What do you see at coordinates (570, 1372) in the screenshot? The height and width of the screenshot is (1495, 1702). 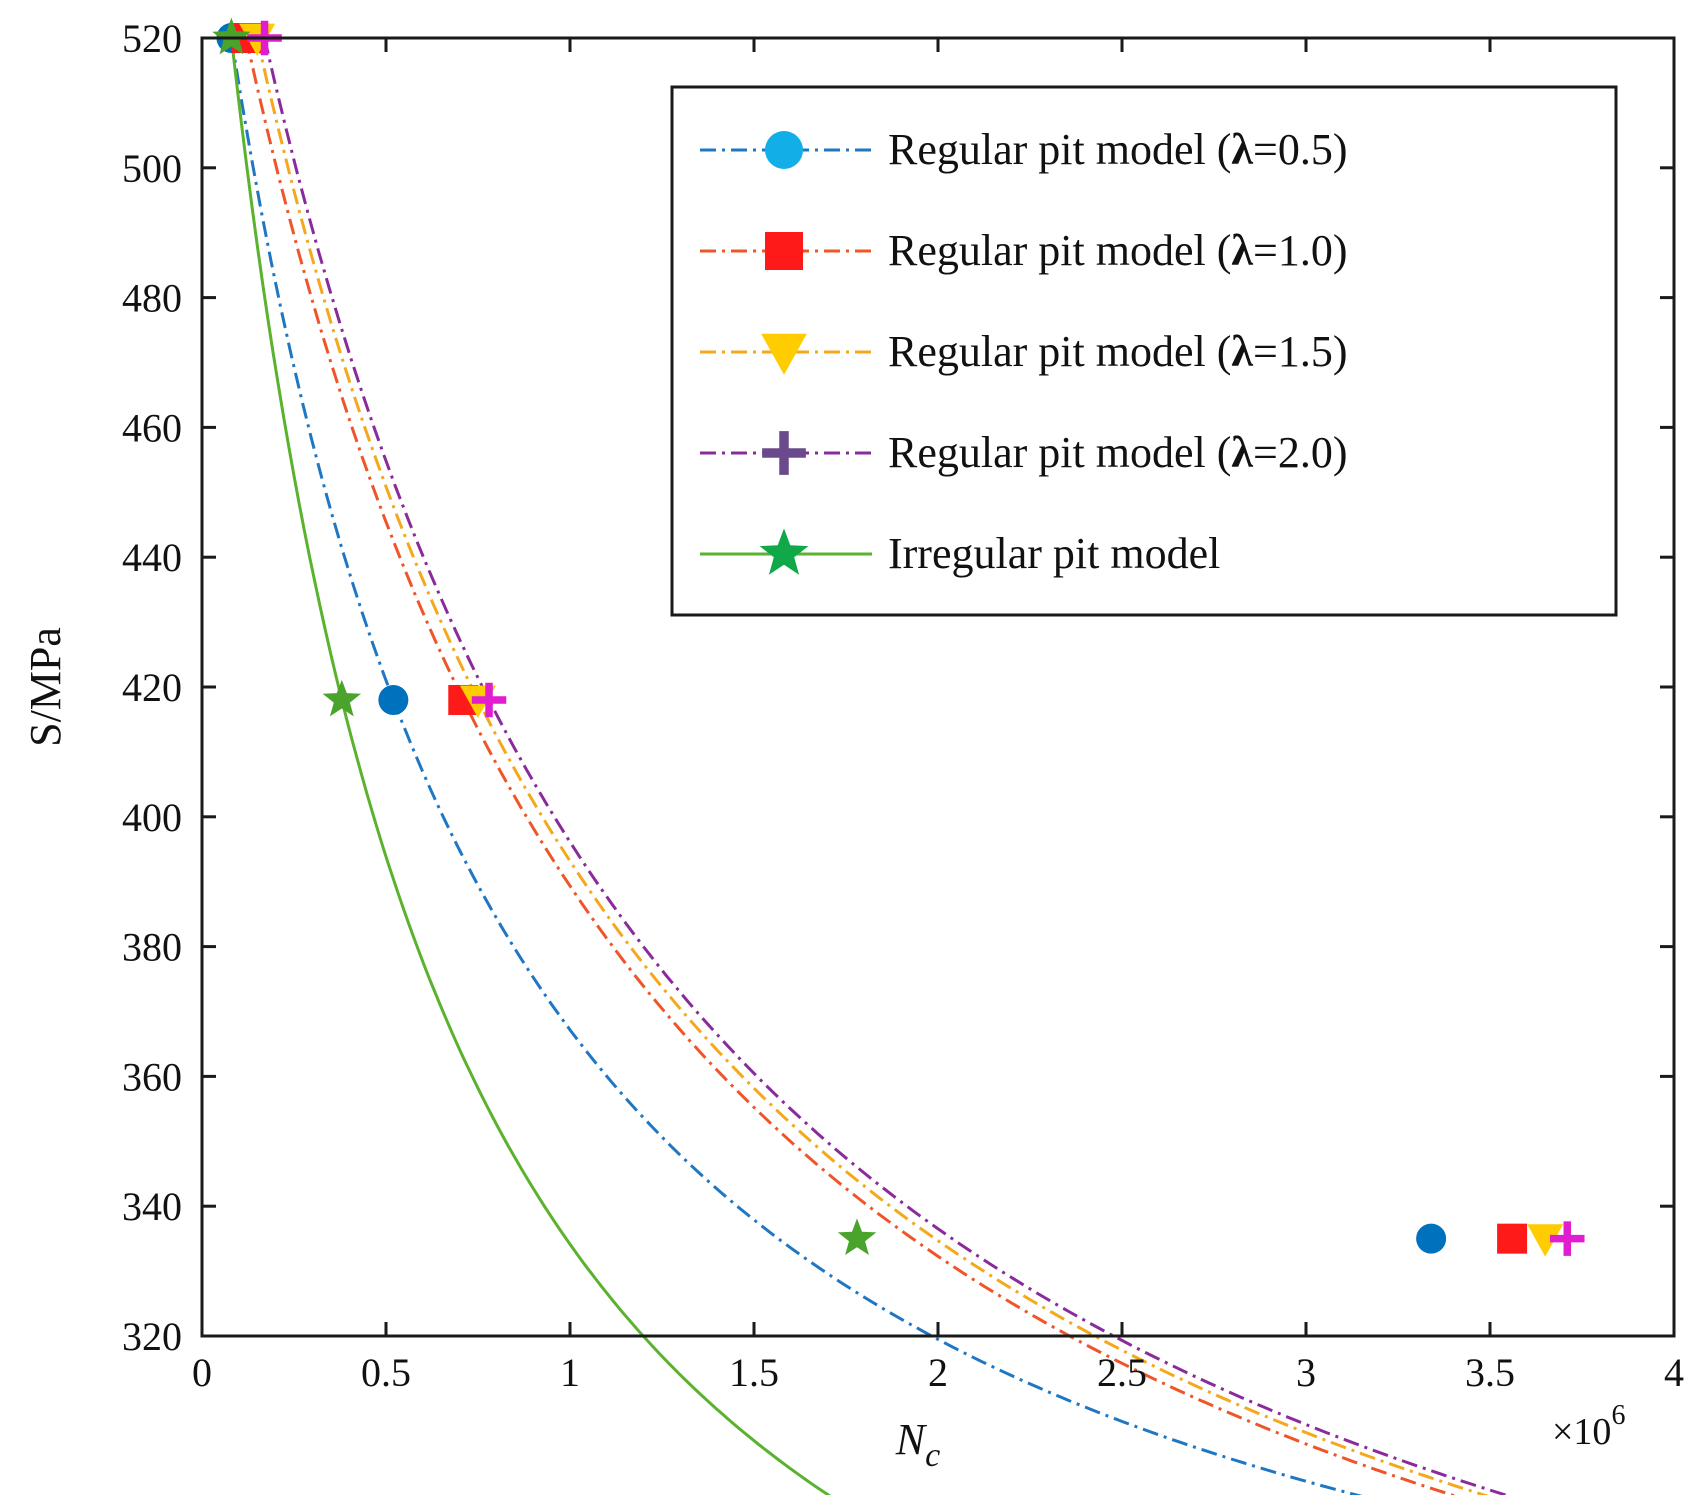 I see `x-tick-label: 1` at bounding box center [570, 1372].